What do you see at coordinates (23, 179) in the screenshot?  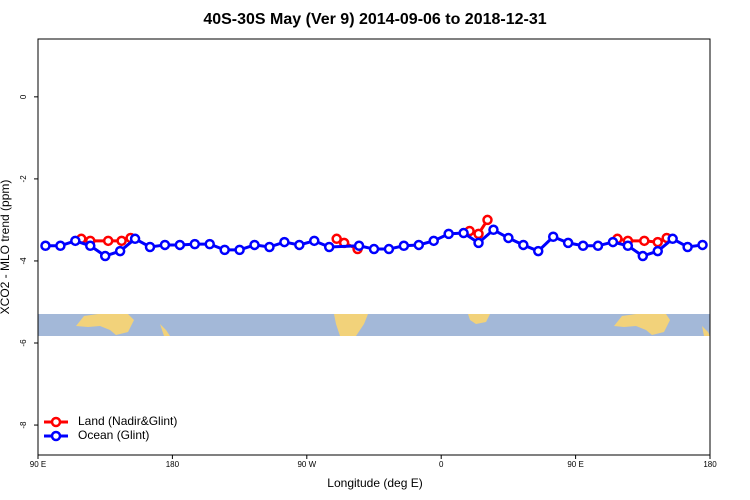 I see `y-tick-label: -2` at bounding box center [23, 179].